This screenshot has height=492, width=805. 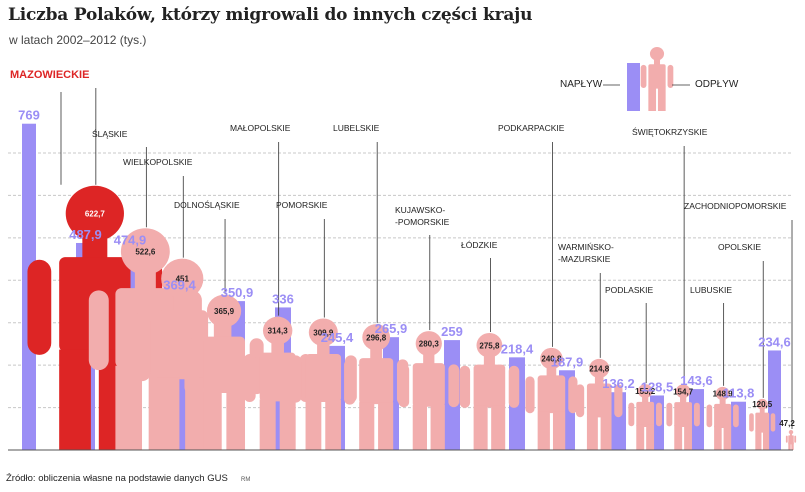 What do you see at coordinates (645, 414) in the screenshot?
I see `outflow-person-11-torso` at bounding box center [645, 414].